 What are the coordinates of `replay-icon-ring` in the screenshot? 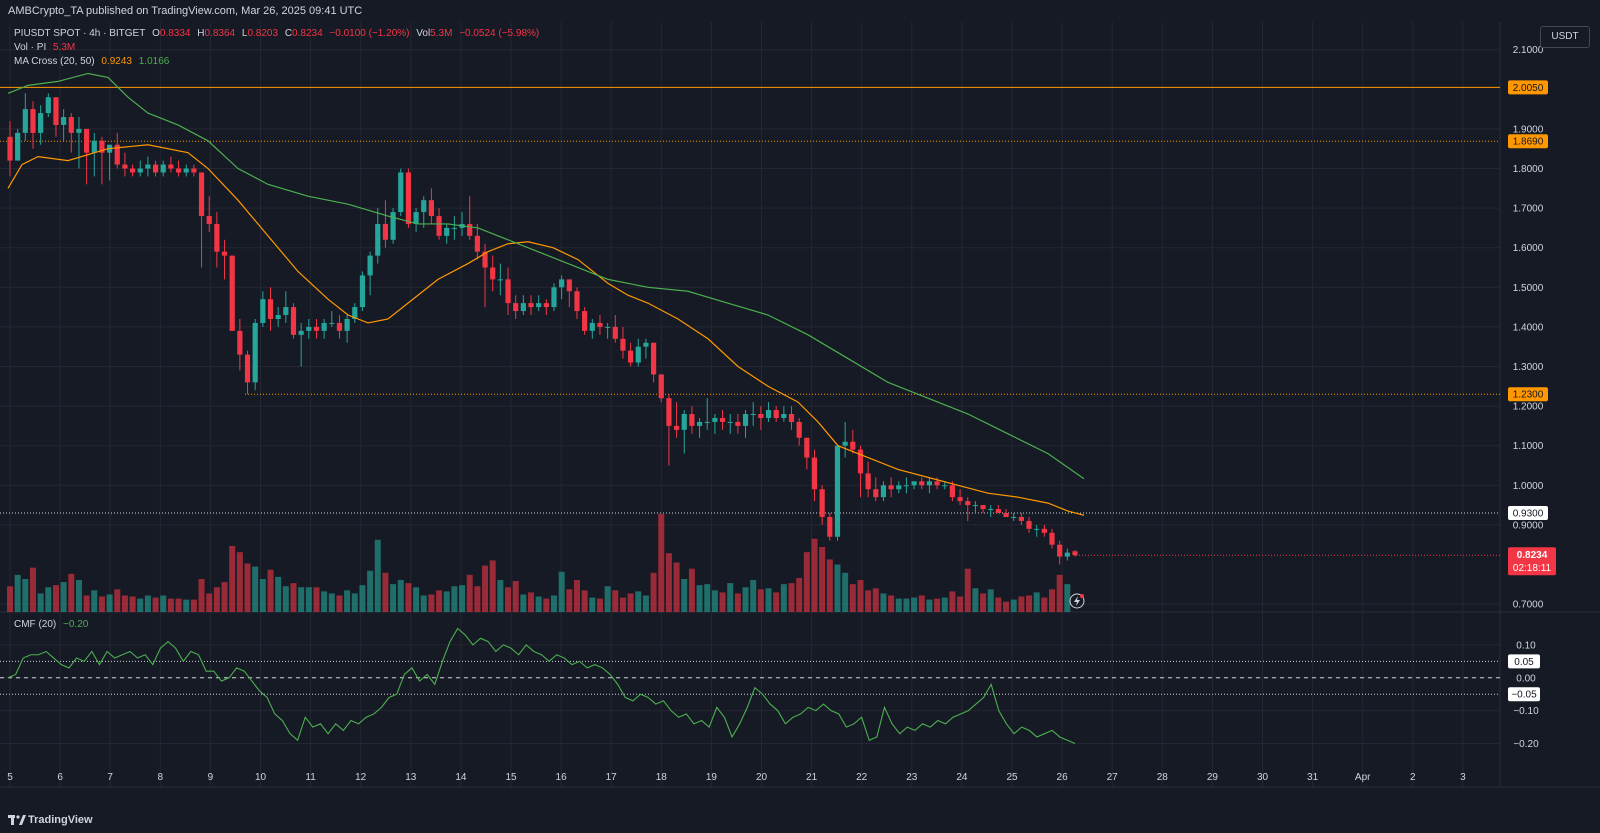 It's located at (1077, 601).